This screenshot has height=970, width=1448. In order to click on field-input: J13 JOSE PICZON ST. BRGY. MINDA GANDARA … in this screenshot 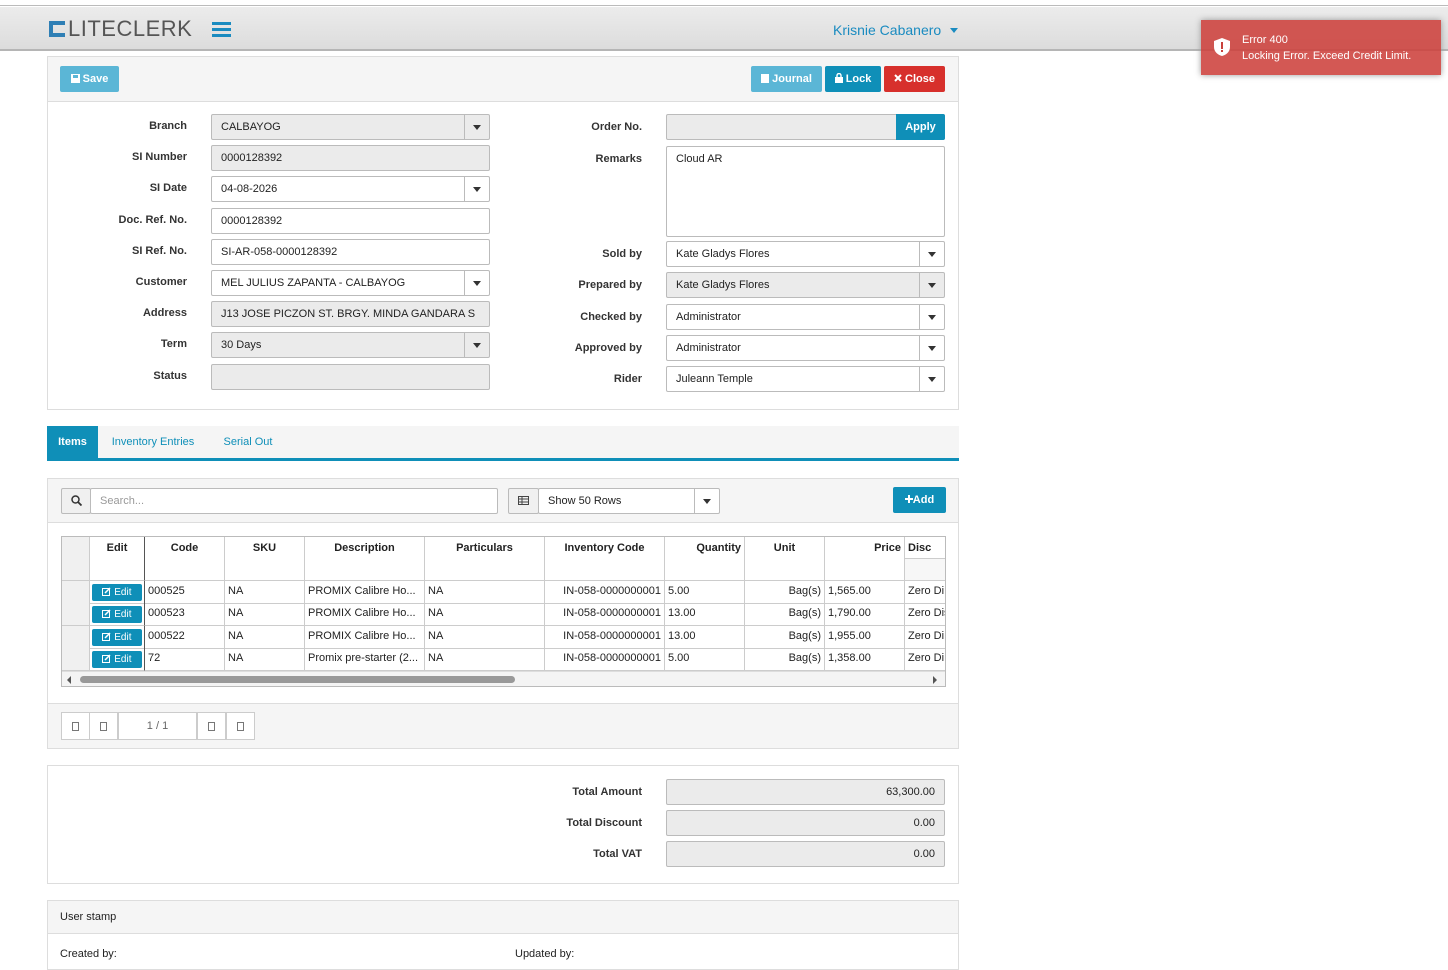, I will do `click(350, 314)`.